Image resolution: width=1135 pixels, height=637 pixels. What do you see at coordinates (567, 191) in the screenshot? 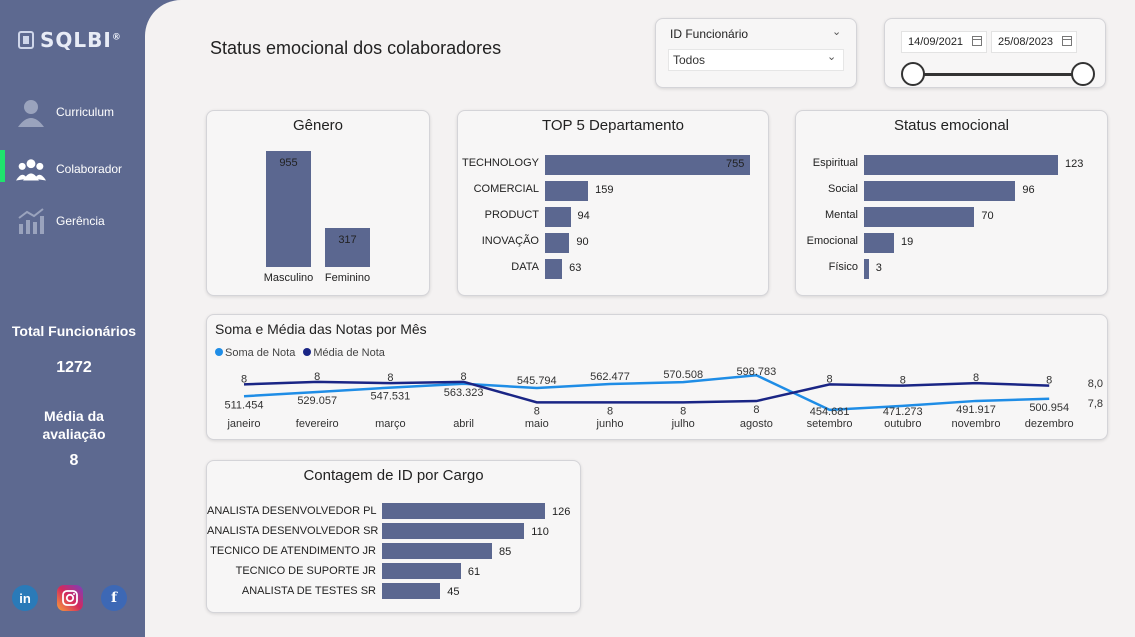
I see `bar-comercial` at bounding box center [567, 191].